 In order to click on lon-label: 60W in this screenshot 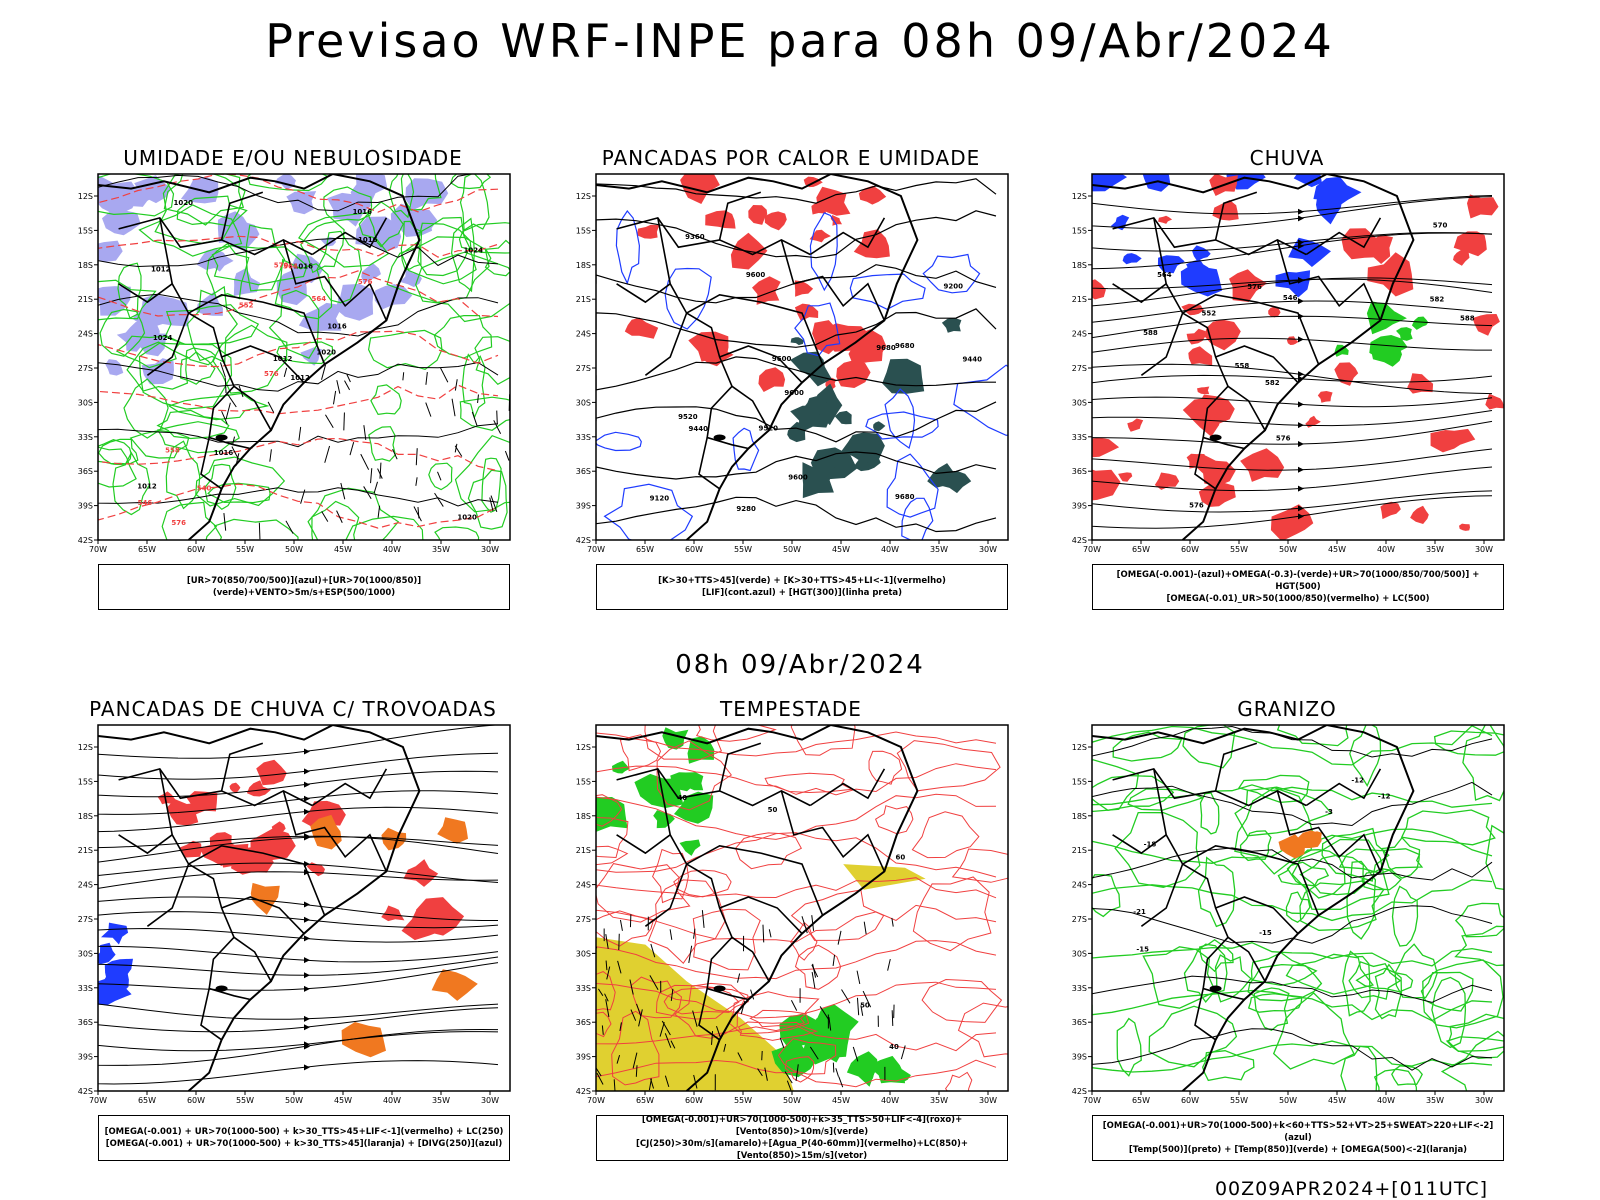, I will do `click(196, 1100)`.